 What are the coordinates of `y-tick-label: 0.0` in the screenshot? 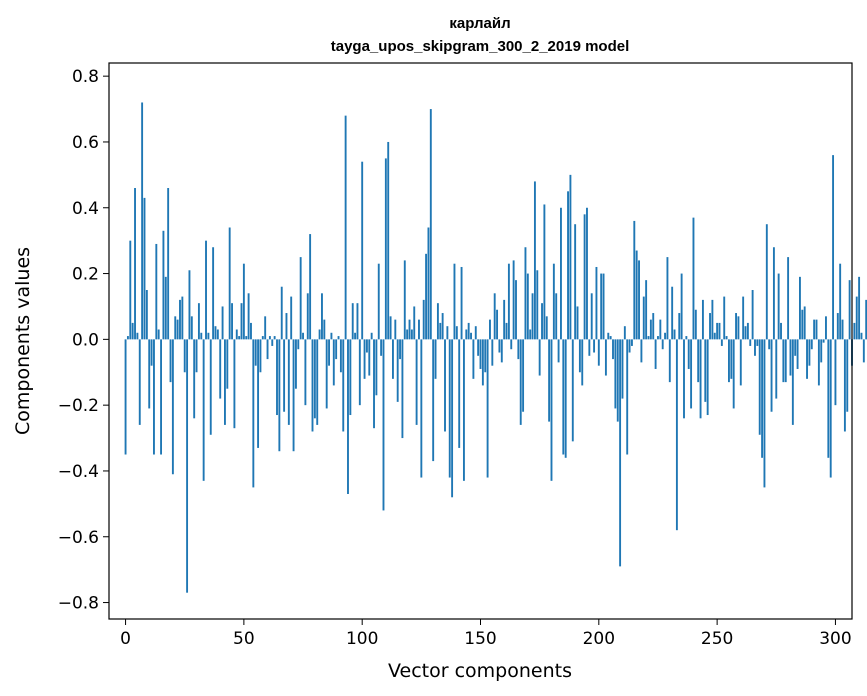 It's located at (85, 340).